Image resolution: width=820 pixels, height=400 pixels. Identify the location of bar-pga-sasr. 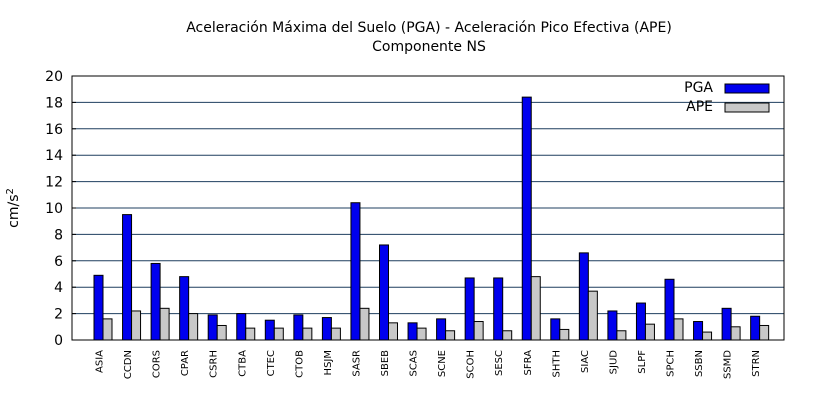
(355, 271).